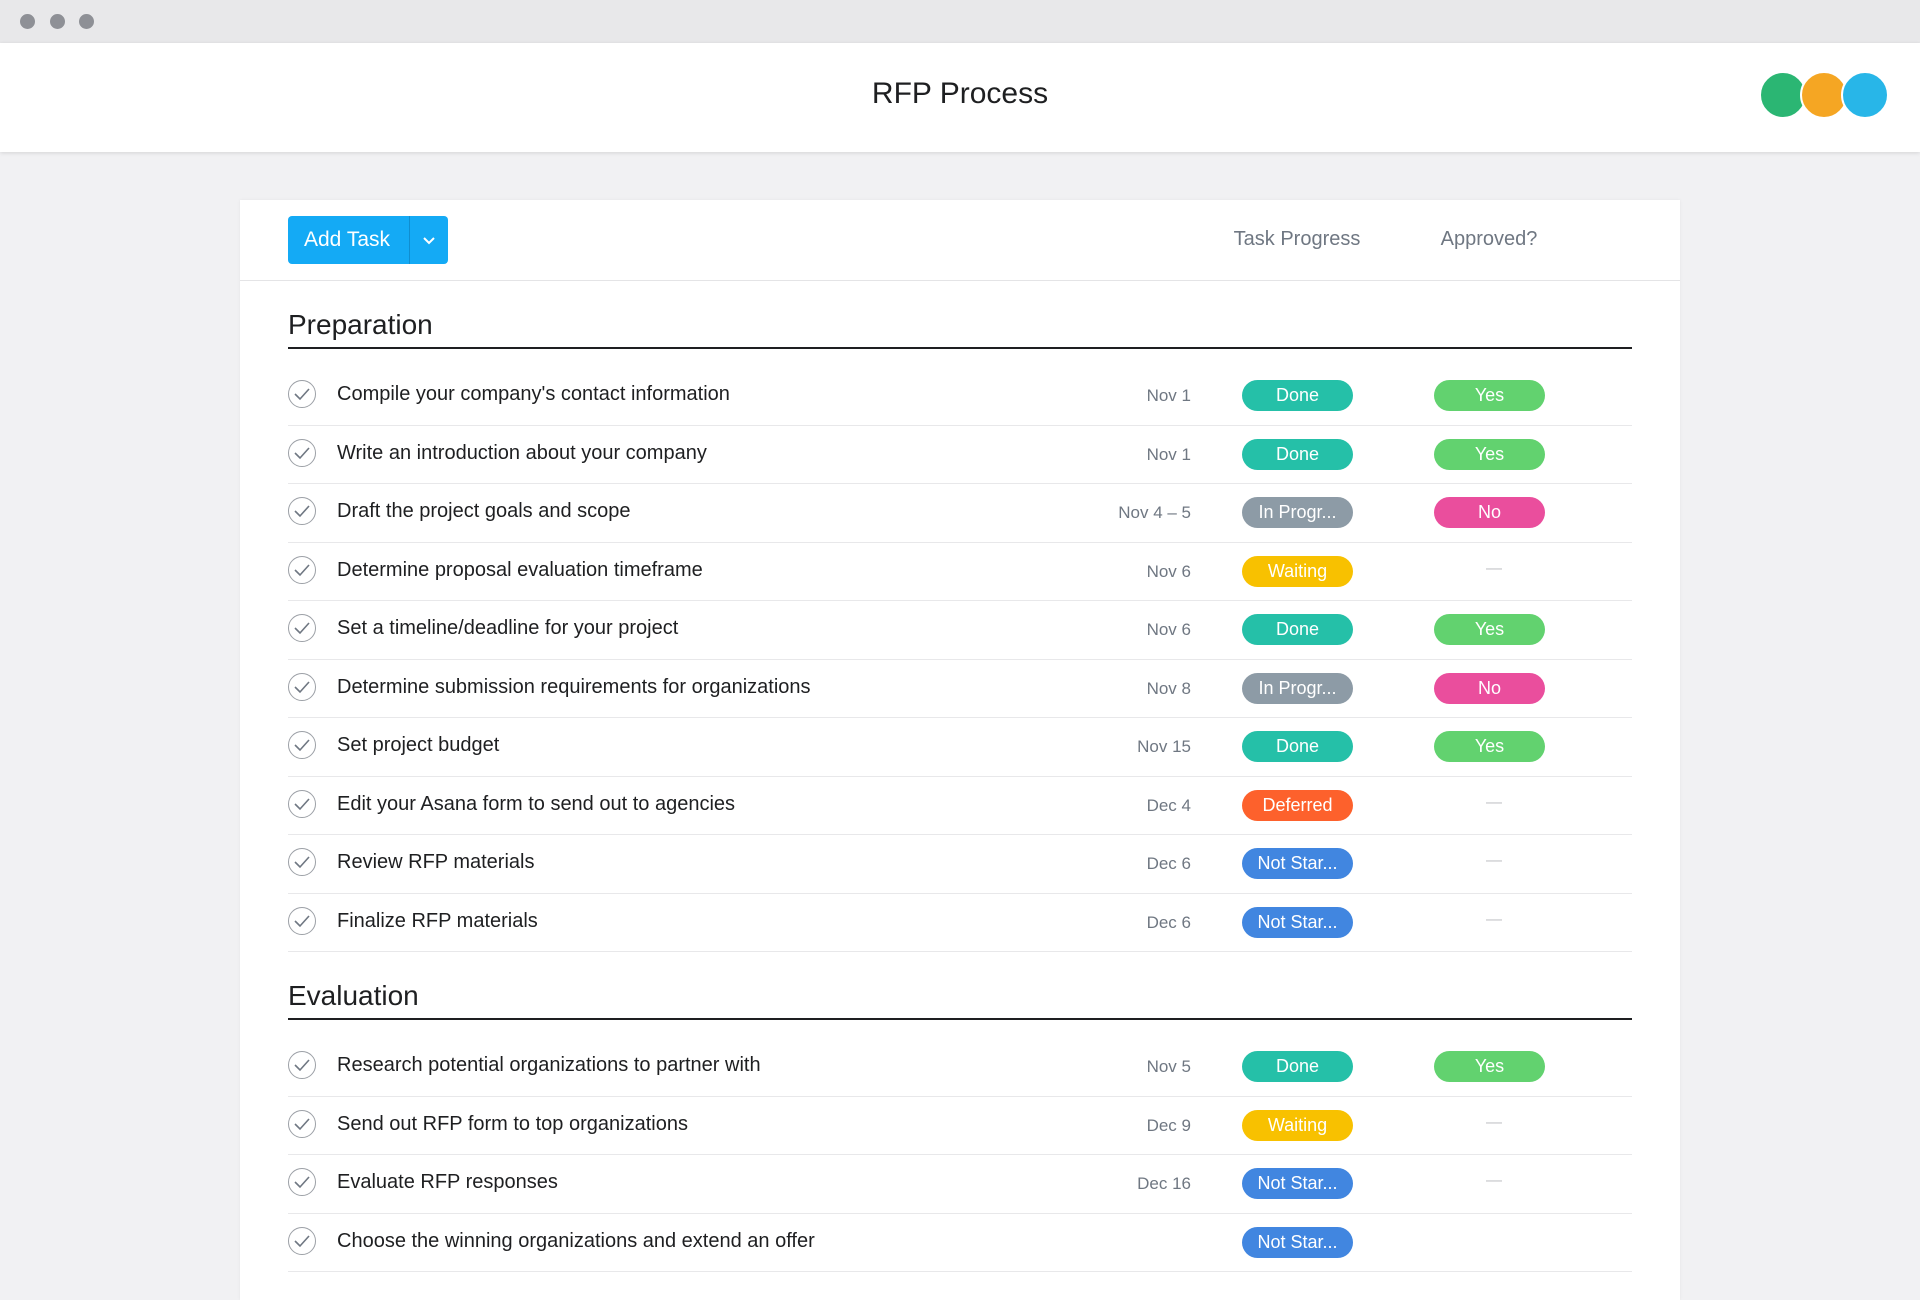 The width and height of the screenshot is (1920, 1300). Describe the element at coordinates (347, 239) in the screenshot. I see `button-label: Add Task` at that location.